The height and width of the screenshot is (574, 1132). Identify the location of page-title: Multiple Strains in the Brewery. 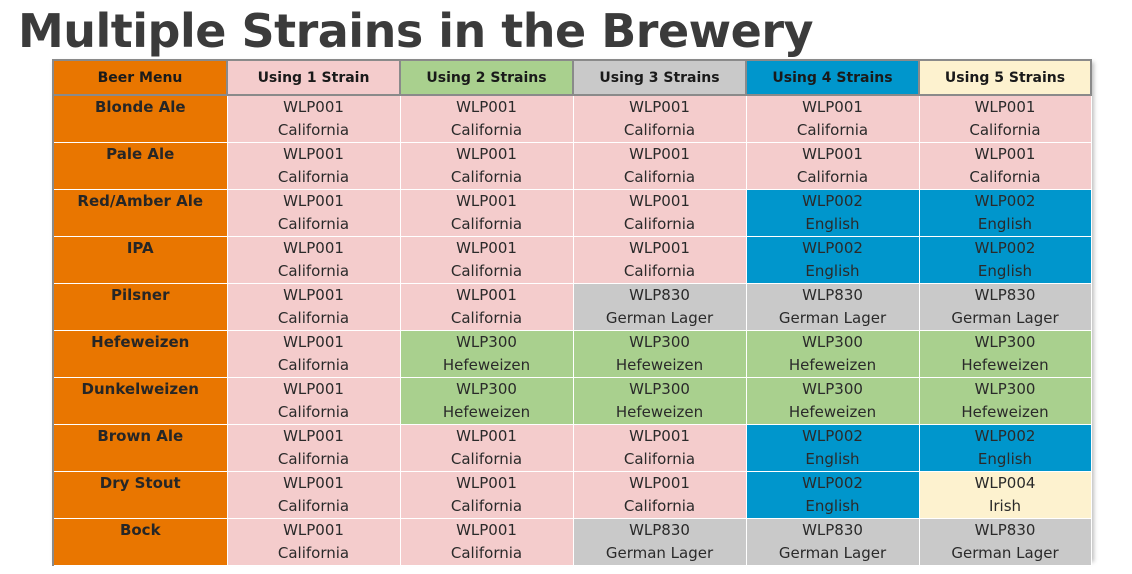
(416, 31).